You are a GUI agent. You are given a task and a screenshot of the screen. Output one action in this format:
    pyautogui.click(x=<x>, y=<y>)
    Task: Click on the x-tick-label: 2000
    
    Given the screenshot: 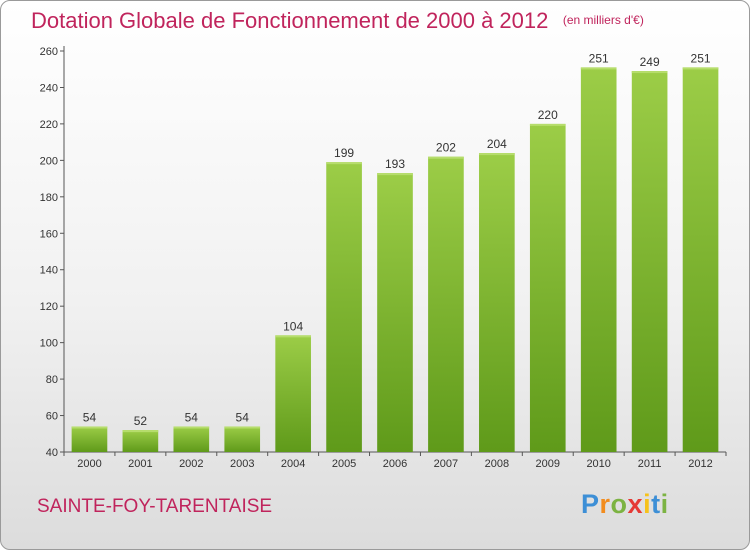 What is the action you would take?
    pyautogui.click(x=89, y=464)
    